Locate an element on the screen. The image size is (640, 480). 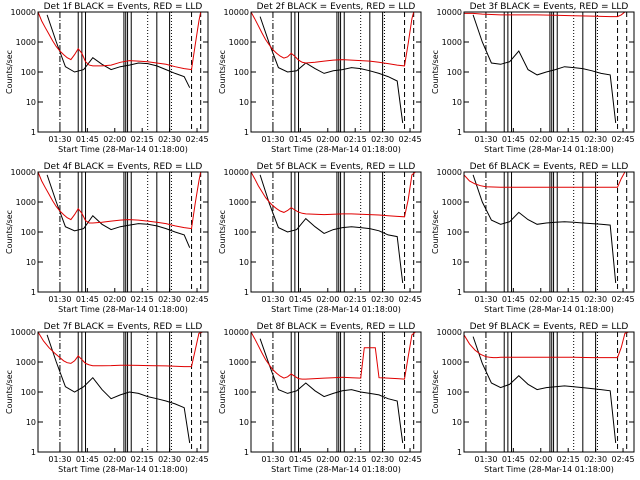
panel-title: Det 1f BLACK = Events, RED = LLD is located at coordinates (123, 7).